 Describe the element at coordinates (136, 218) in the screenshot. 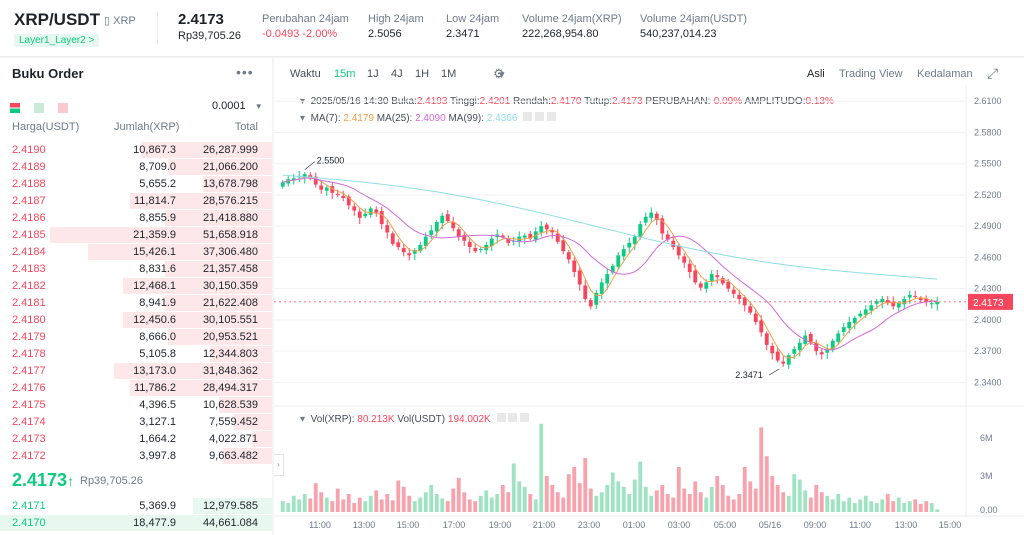

I see `ask-row: 2.4186 8,855.9 21,418.880` at that location.